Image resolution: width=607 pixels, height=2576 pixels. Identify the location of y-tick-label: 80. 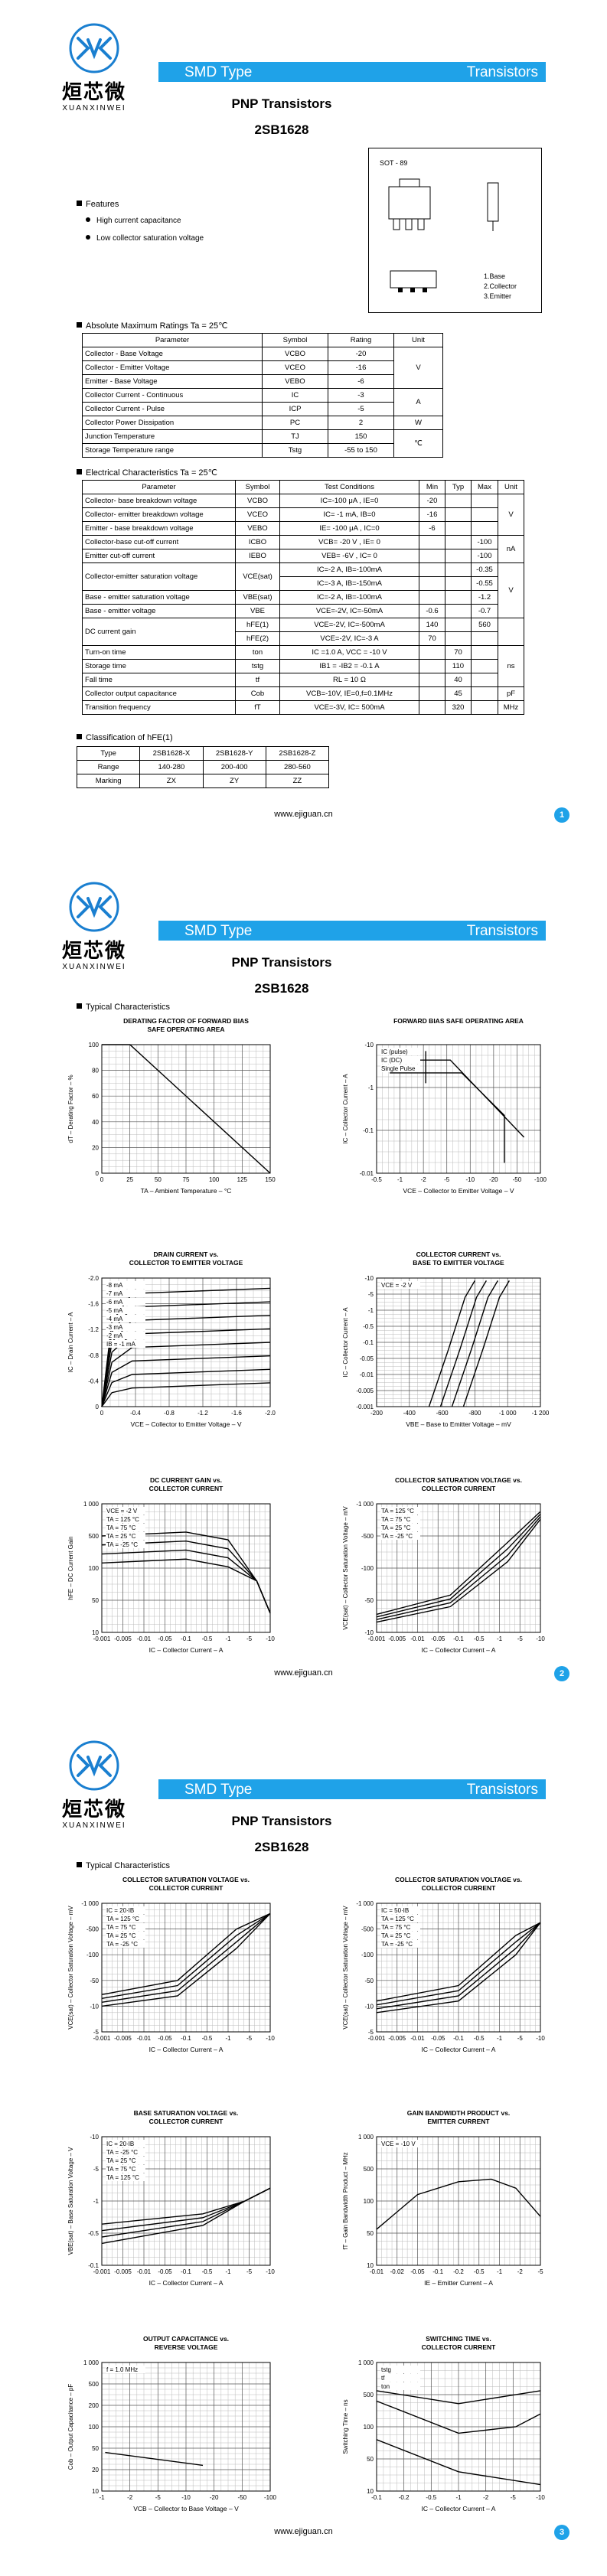
(96, 1071).